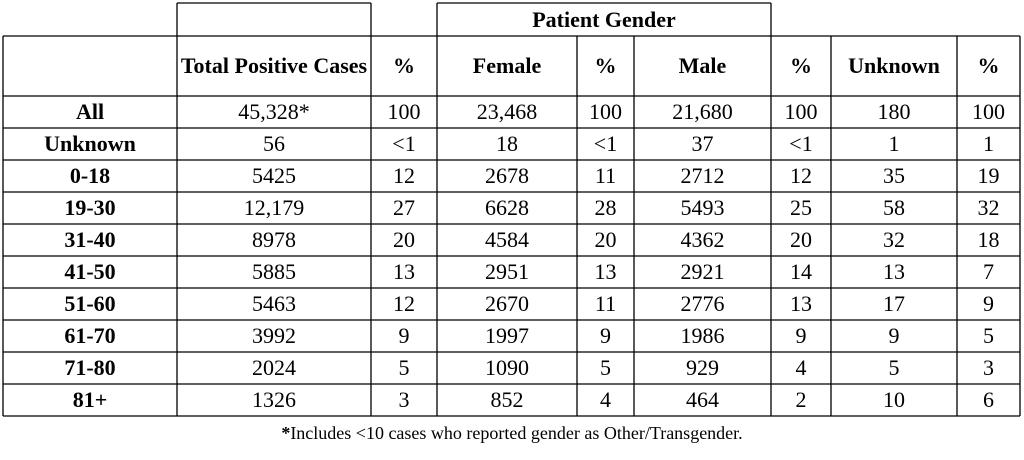 Image resolution: width=1024 pixels, height=460 pixels. Describe the element at coordinates (894, 111) in the screenshot. I see `table-cell-unknown: 180` at that location.